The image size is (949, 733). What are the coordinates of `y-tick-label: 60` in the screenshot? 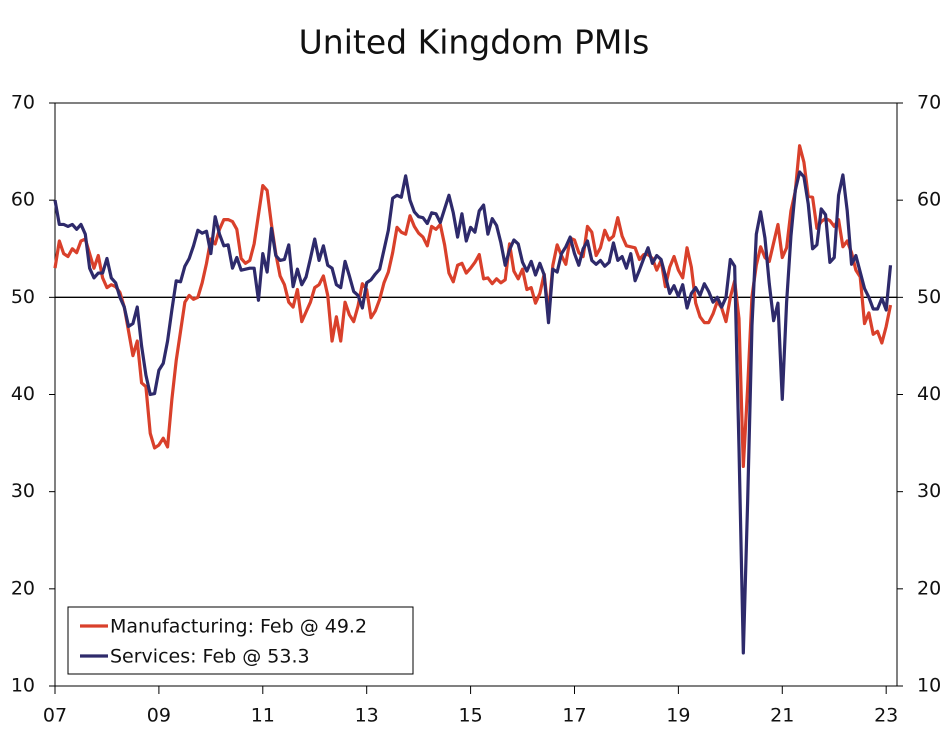 It's located at (23, 200).